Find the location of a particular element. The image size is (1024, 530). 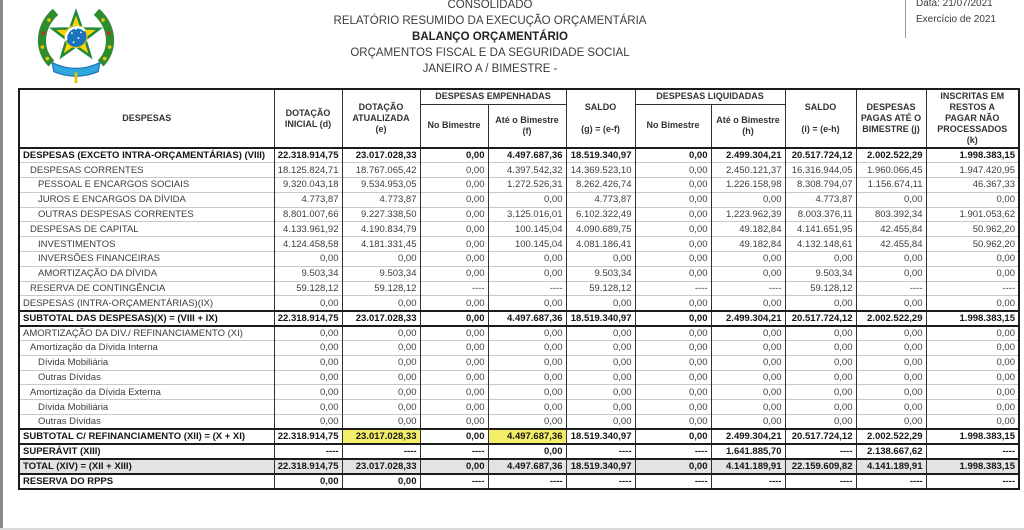

cell: 9.534.953,05 is located at coordinates (381, 185).